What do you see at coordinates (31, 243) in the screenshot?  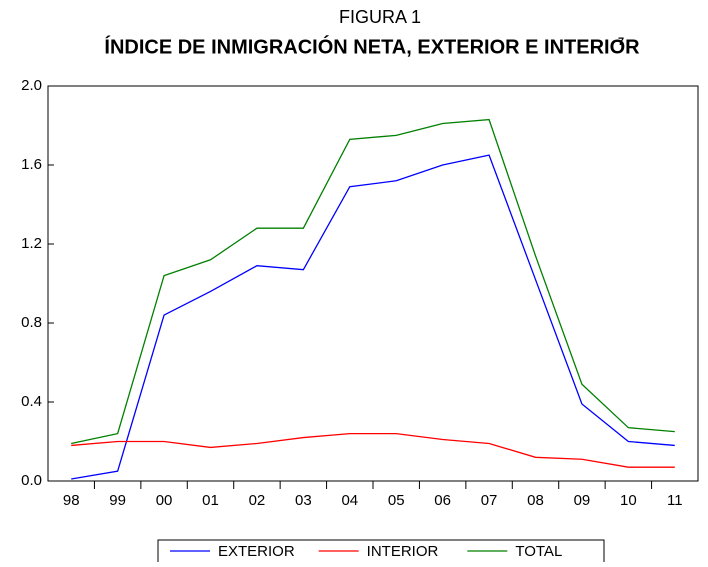 I see `y-tick-label: 1.2` at bounding box center [31, 243].